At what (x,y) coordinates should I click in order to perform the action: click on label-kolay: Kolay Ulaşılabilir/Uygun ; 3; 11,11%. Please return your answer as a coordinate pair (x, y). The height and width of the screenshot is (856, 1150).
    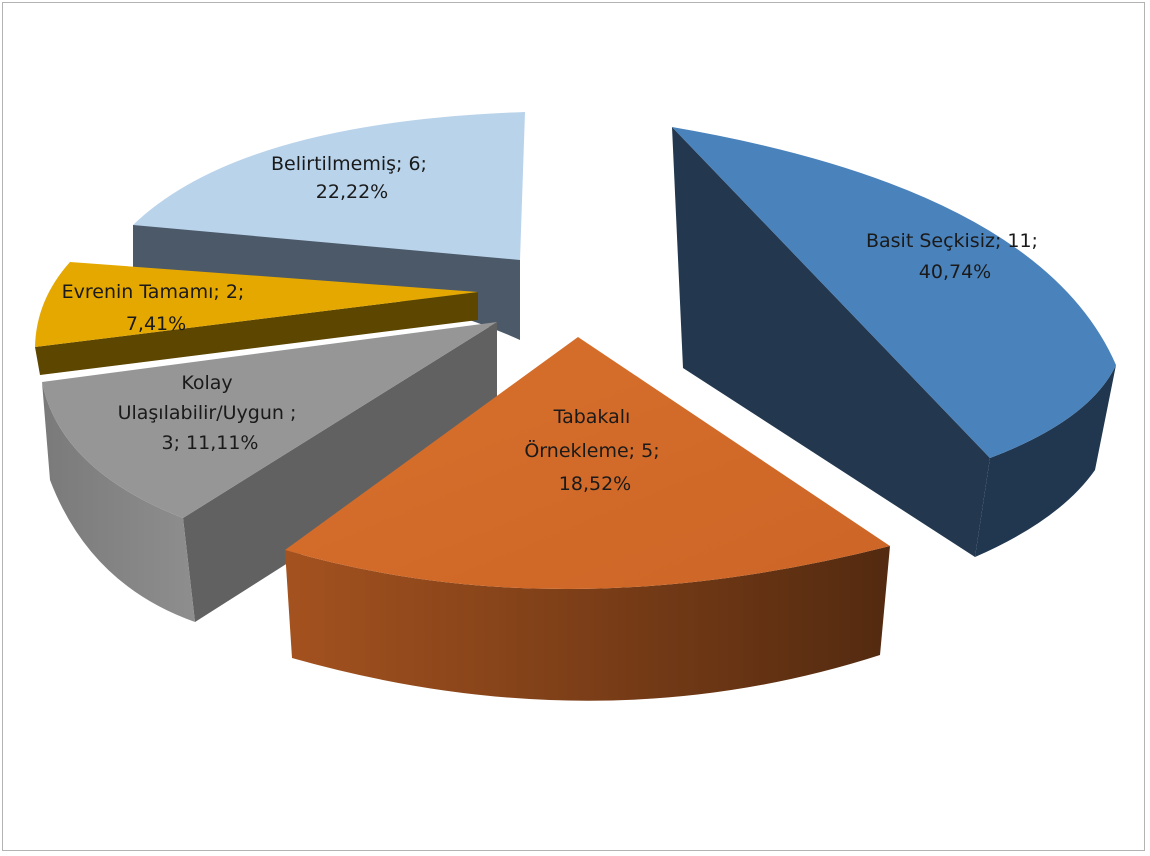
    Looking at the image, I should click on (210, 413).